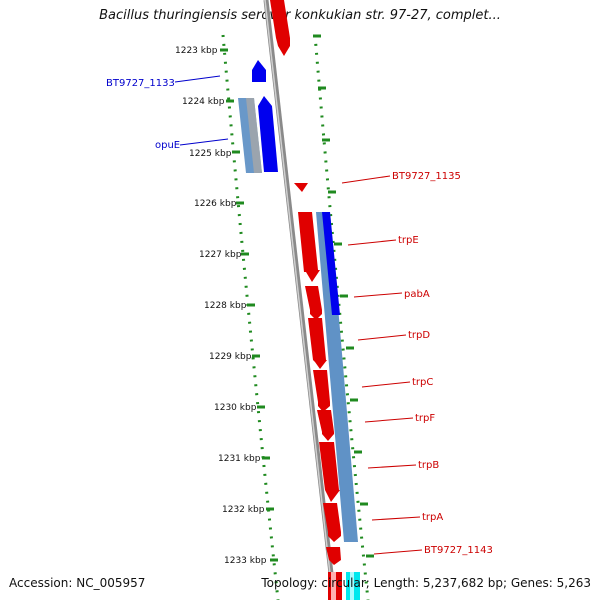 This screenshot has height=600, width=600. Describe the element at coordinates (337, 377) in the screenshot. I see `feature-band-right` at that location.